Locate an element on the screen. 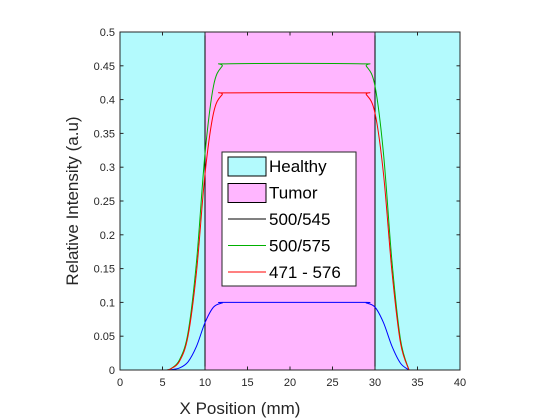 This screenshot has width=560, height=420. x-tick-label-3: 15 is located at coordinates (247, 383).